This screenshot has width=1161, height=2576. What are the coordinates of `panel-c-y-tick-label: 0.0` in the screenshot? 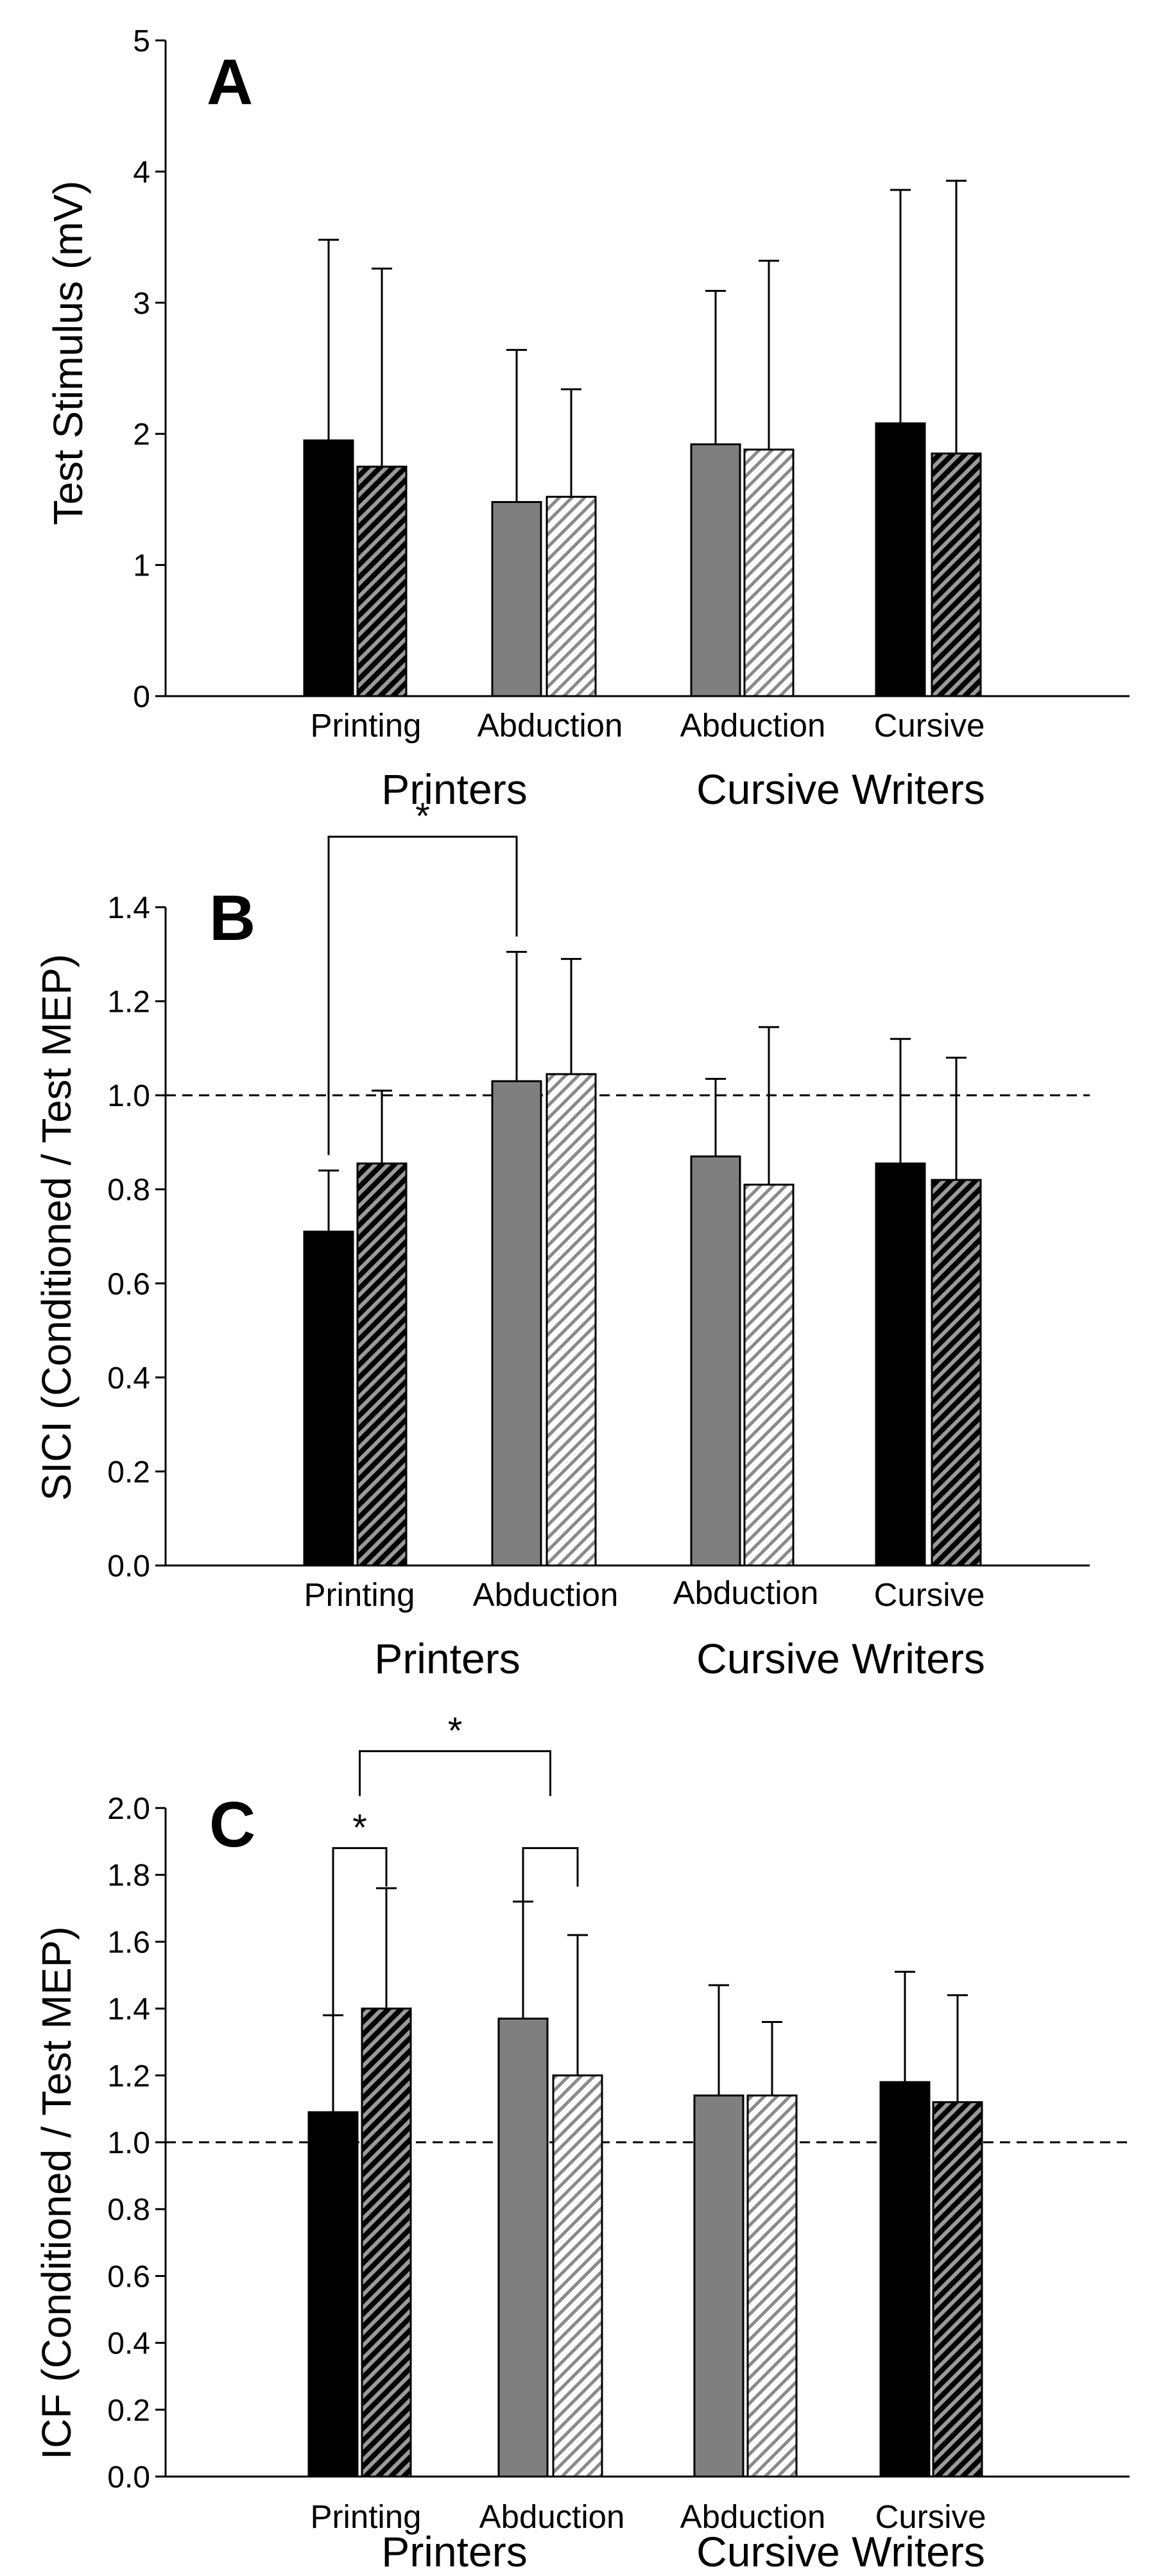 It's located at (128, 2478).